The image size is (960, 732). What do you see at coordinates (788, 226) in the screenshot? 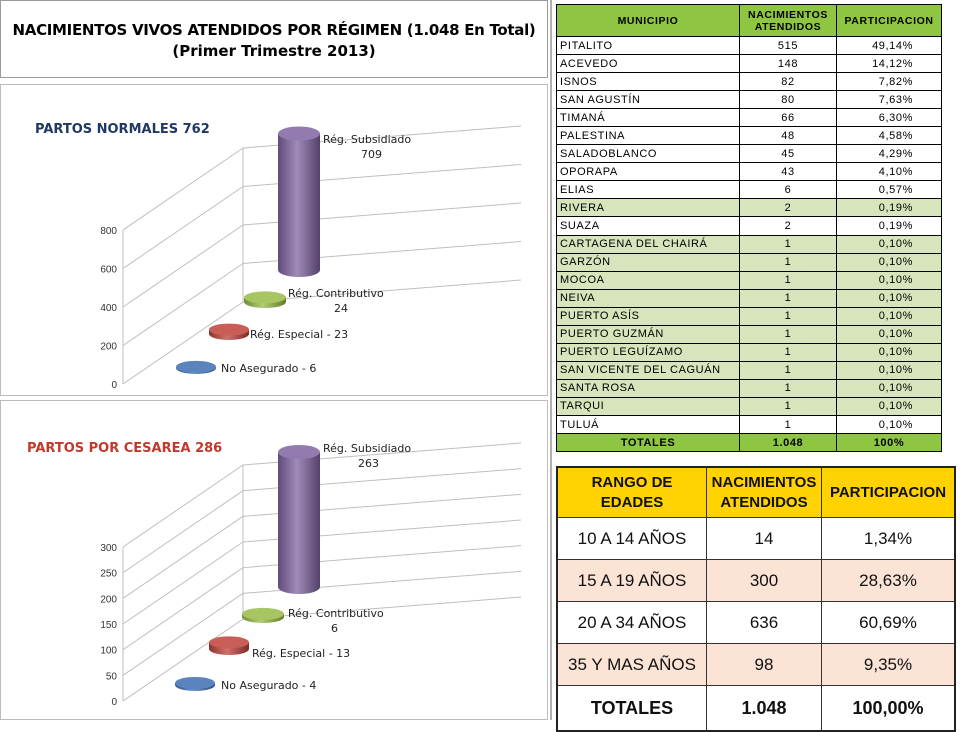
I see `nacimientos-cell: 2` at bounding box center [788, 226].